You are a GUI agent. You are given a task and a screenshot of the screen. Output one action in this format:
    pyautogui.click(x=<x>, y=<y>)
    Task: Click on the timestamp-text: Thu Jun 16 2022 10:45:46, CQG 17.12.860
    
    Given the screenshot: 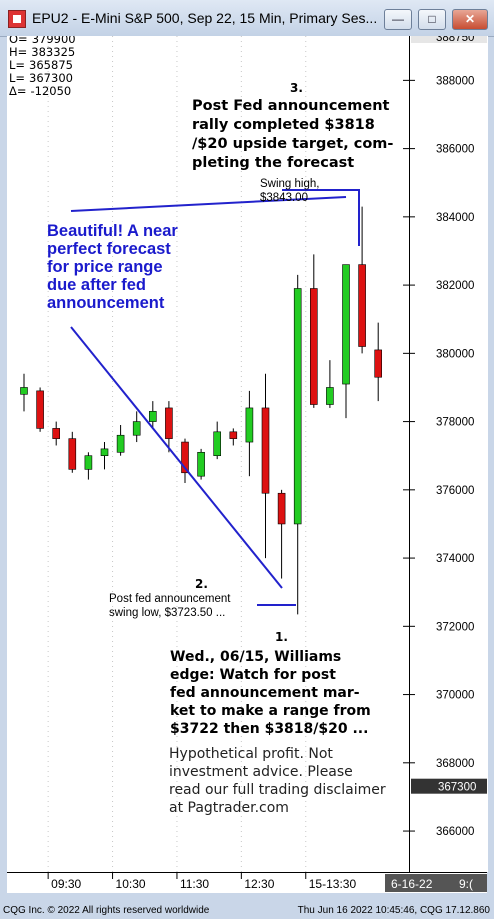 What is the action you would take?
    pyautogui.click(x=393, y=910)
    